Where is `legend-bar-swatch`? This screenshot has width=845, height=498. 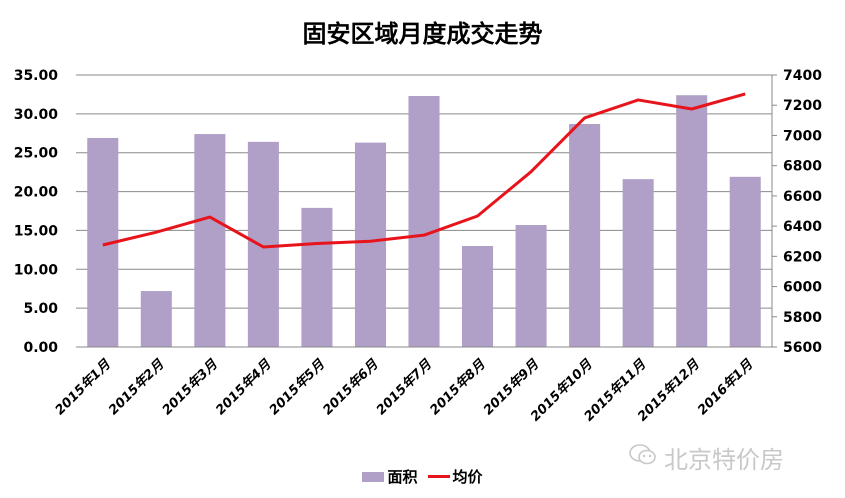
legend-bar-swatch is located at coordinates (373, 476).